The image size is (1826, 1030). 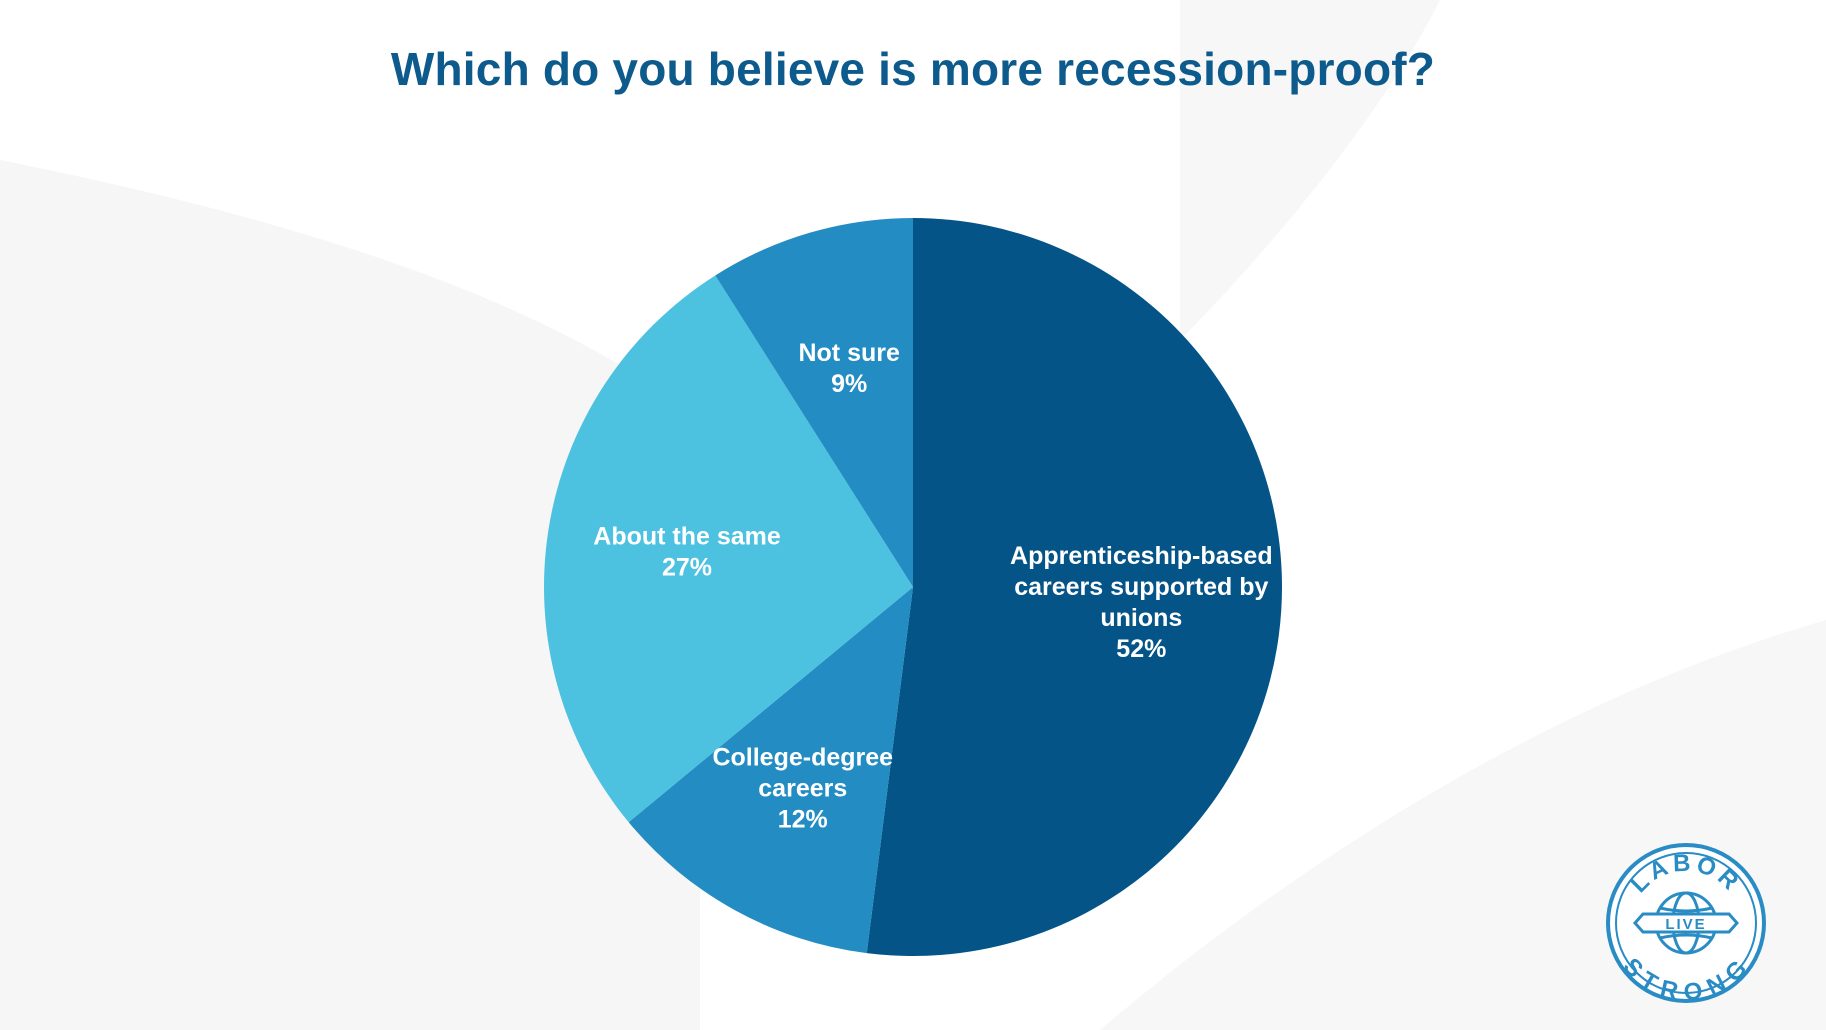 What do you see at coordinates (1141, 587) in the screenshot?
I see `slice-category-label: careers supported by` at bounding box center [1141, 587].